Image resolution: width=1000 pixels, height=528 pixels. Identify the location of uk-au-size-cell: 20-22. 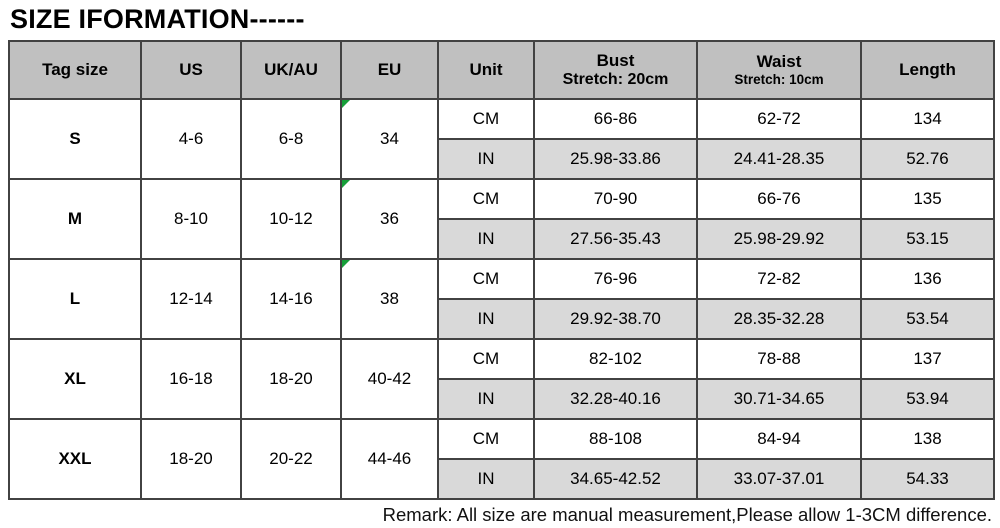
(291, 459).